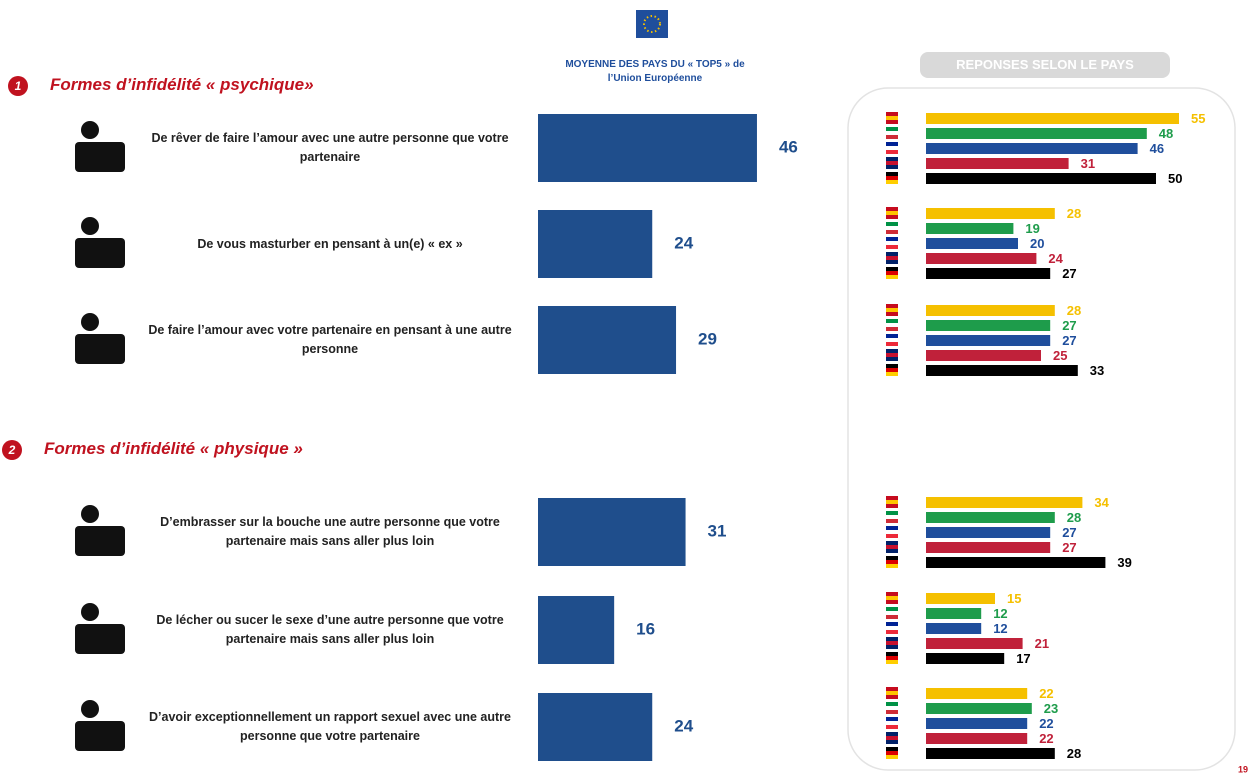 Image resolution: width=1255 pixels, height=776 pixels. Describe the element at coordinates (645, 628) in the screenshot. I see `value-label: 16` at that location.